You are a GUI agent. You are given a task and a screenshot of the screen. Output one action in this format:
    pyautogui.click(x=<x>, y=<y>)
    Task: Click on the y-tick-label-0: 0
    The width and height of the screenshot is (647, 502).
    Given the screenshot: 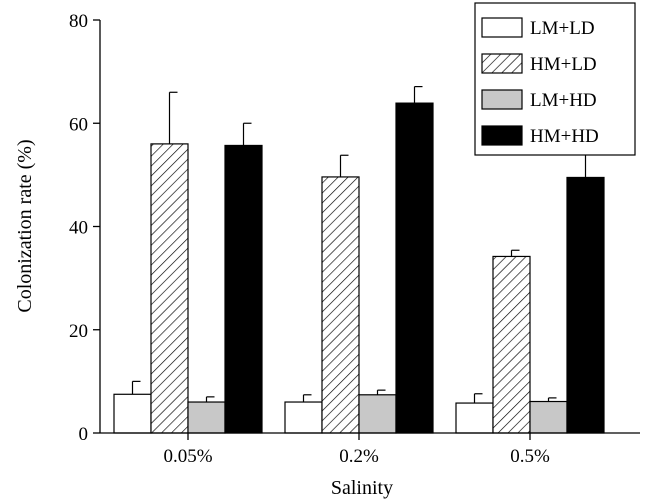 What is the action you would take?
    pyautogui.click(x=84, y=434)
    